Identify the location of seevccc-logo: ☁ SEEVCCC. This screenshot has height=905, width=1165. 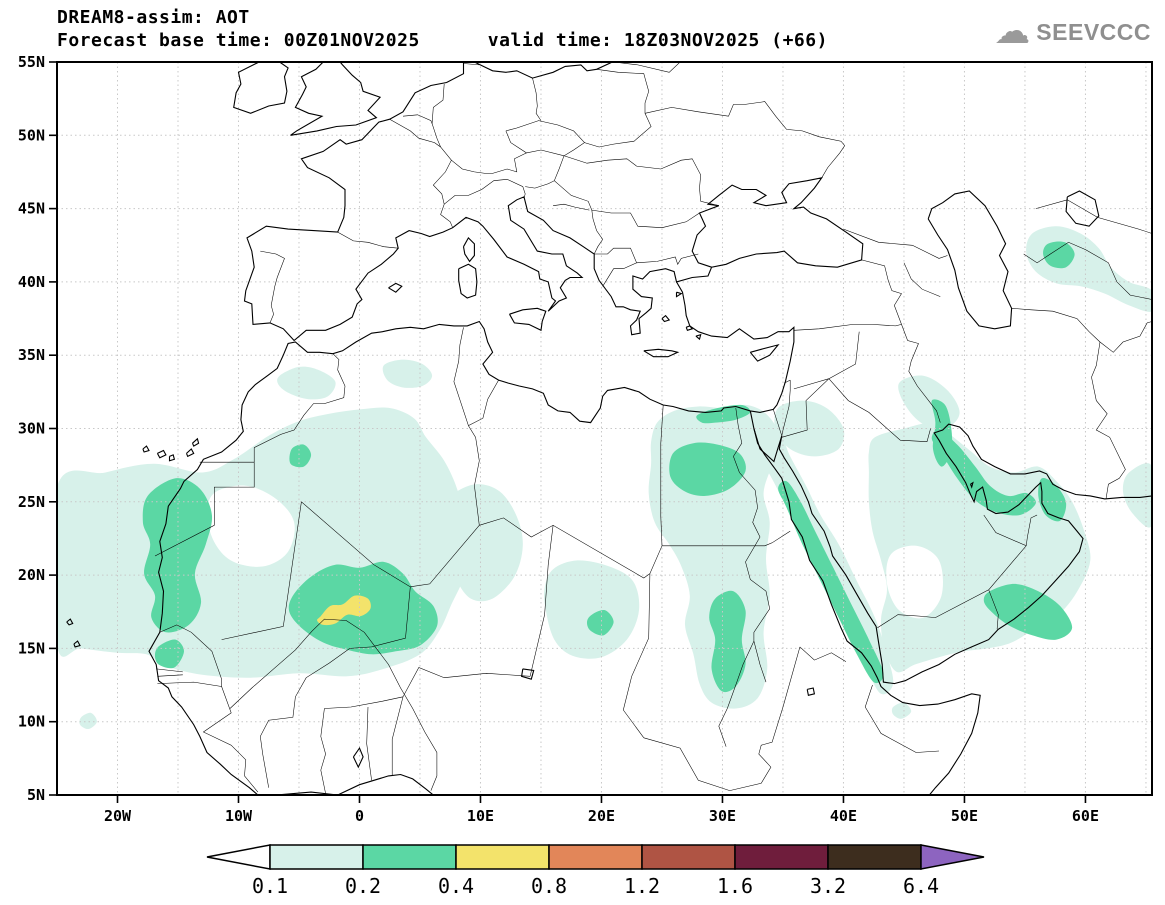
(1072, 32).